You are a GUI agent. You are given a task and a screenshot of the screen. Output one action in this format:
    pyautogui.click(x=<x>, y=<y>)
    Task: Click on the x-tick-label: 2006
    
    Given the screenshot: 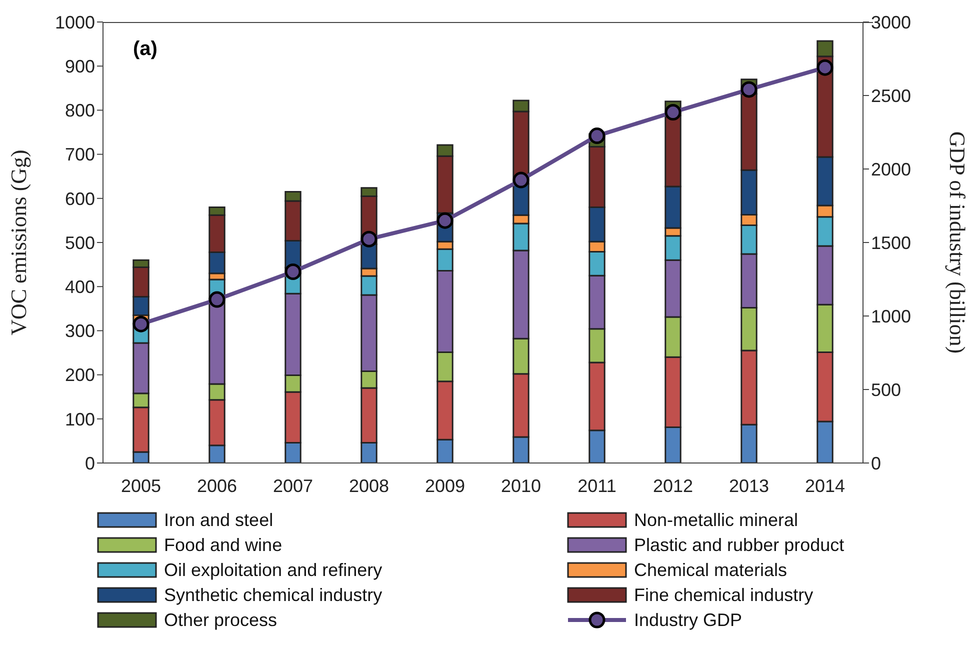 What is the action you would take?
    pyautogui.click(x=217, y=486)
    